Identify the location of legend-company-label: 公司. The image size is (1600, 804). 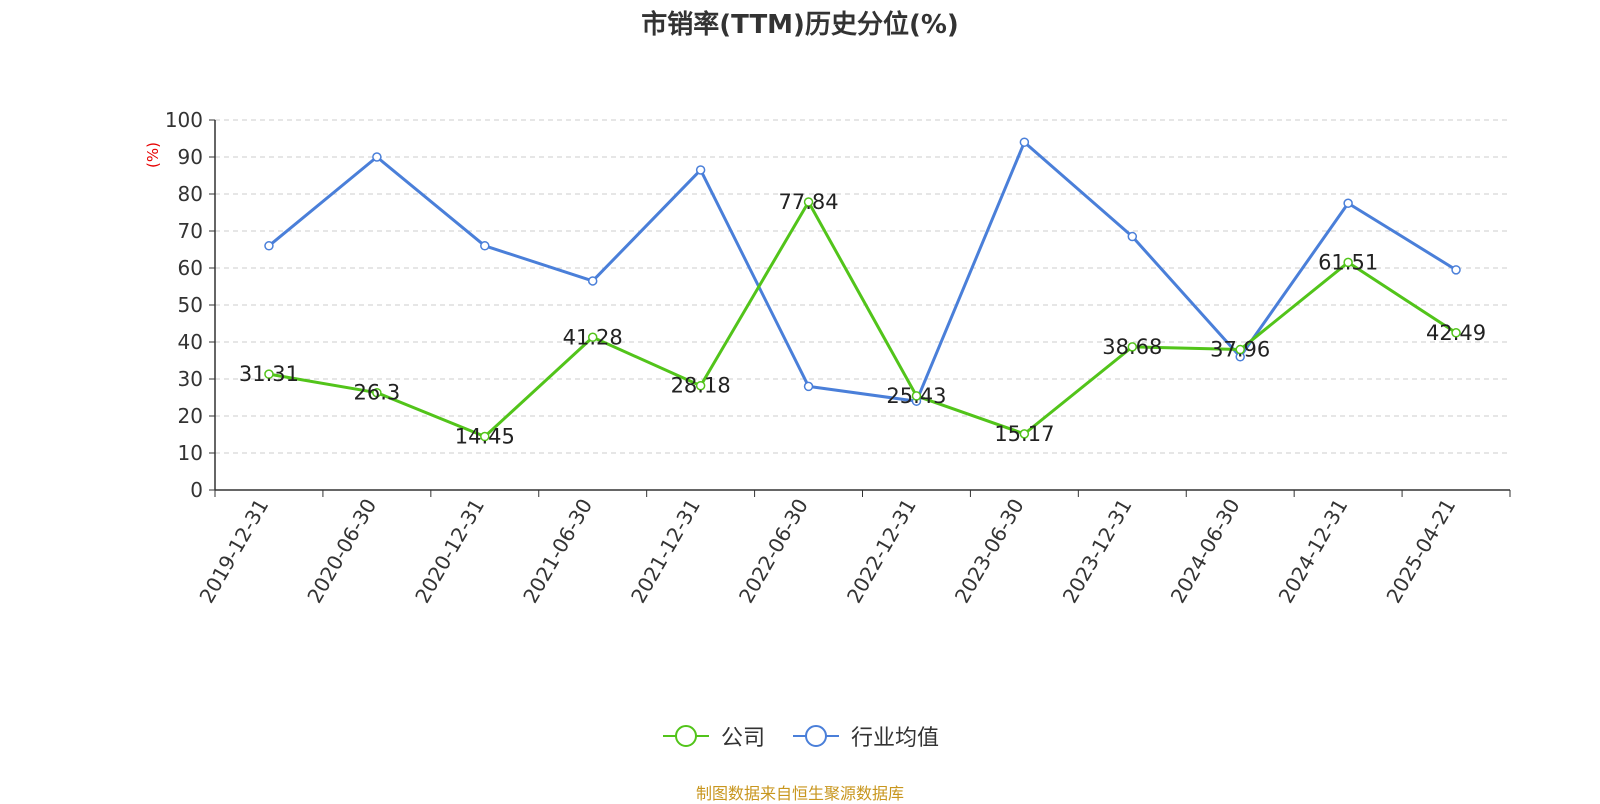
(742, 738).